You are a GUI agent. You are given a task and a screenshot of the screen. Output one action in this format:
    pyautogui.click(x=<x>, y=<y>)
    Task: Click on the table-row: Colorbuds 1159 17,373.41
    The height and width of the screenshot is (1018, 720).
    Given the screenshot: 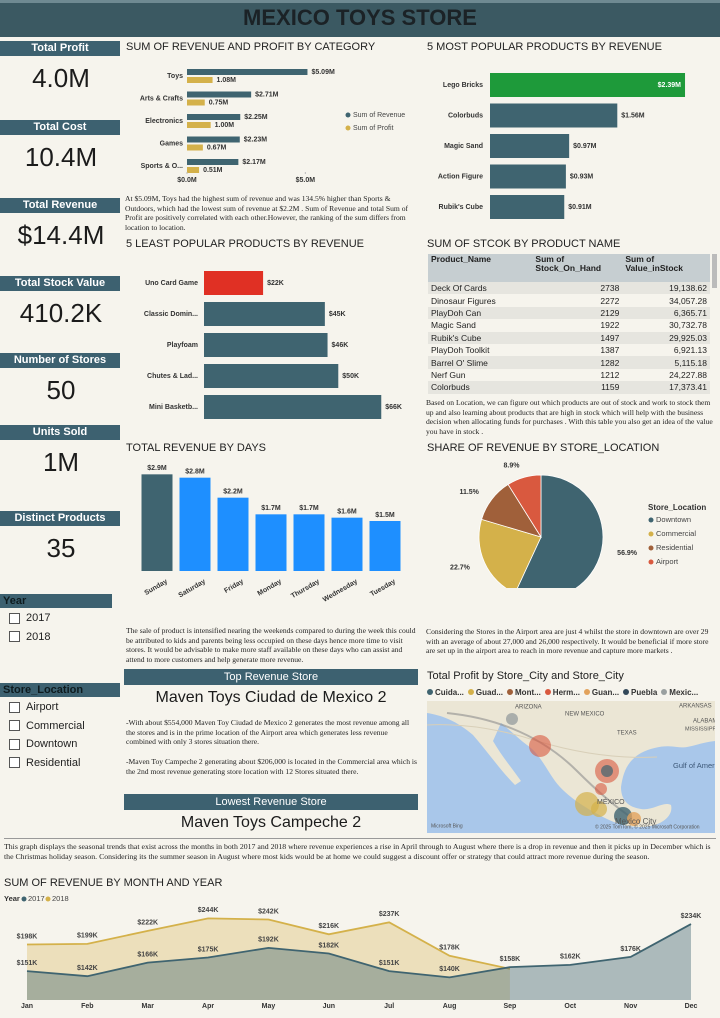 What is the action you would take?
    pyautogui.click(x=569, y=387)
    